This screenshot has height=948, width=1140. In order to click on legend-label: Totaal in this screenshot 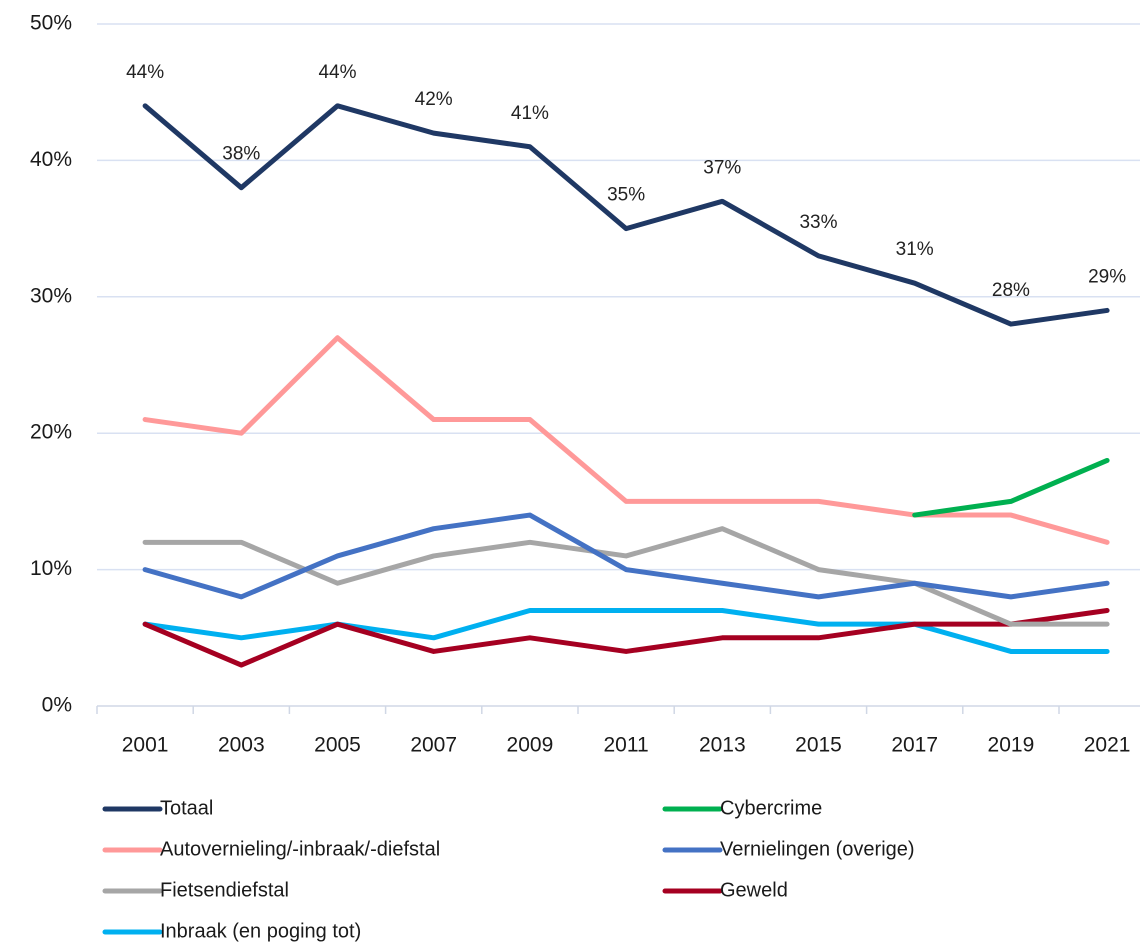, I will do `click(186, 808)`.